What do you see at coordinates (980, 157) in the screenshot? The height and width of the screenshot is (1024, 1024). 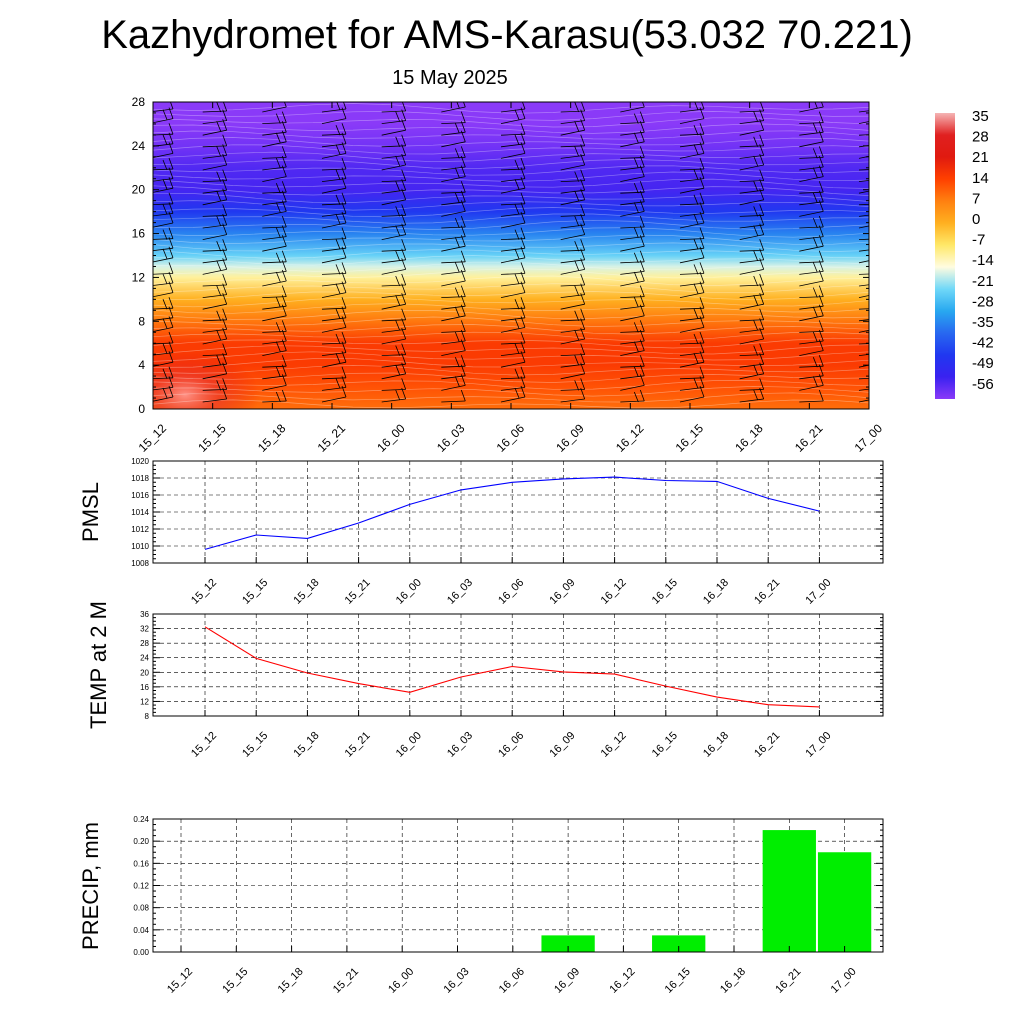 I see `colorbar-label: 21` at bounding box center [980, 157].